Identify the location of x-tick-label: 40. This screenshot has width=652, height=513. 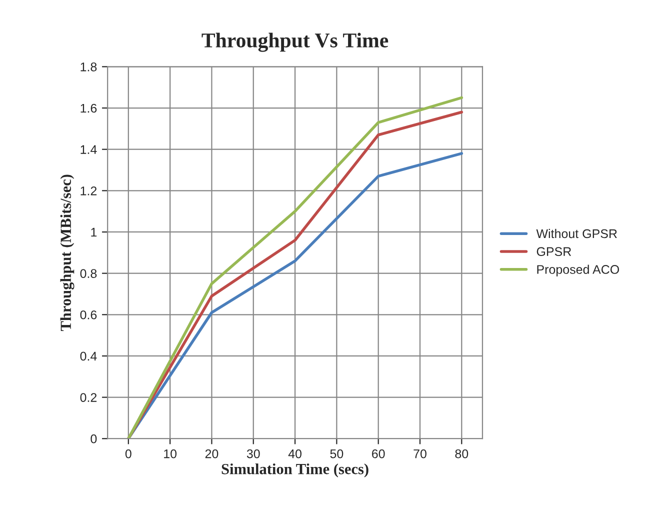
(295, 453).